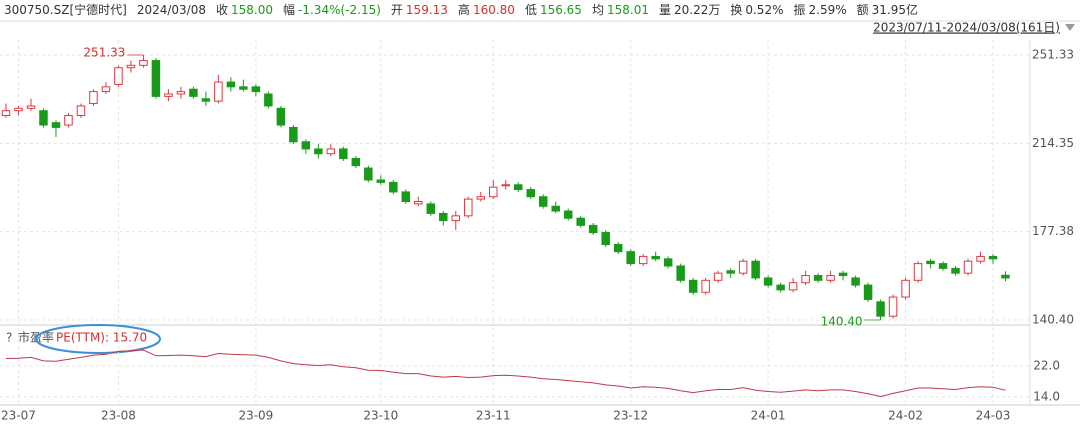 The width and height of the screenshot is (1080, 428). Describe the element at coordinates (736, 10) in the screenshot. I see `quote-label: 换` at that location.